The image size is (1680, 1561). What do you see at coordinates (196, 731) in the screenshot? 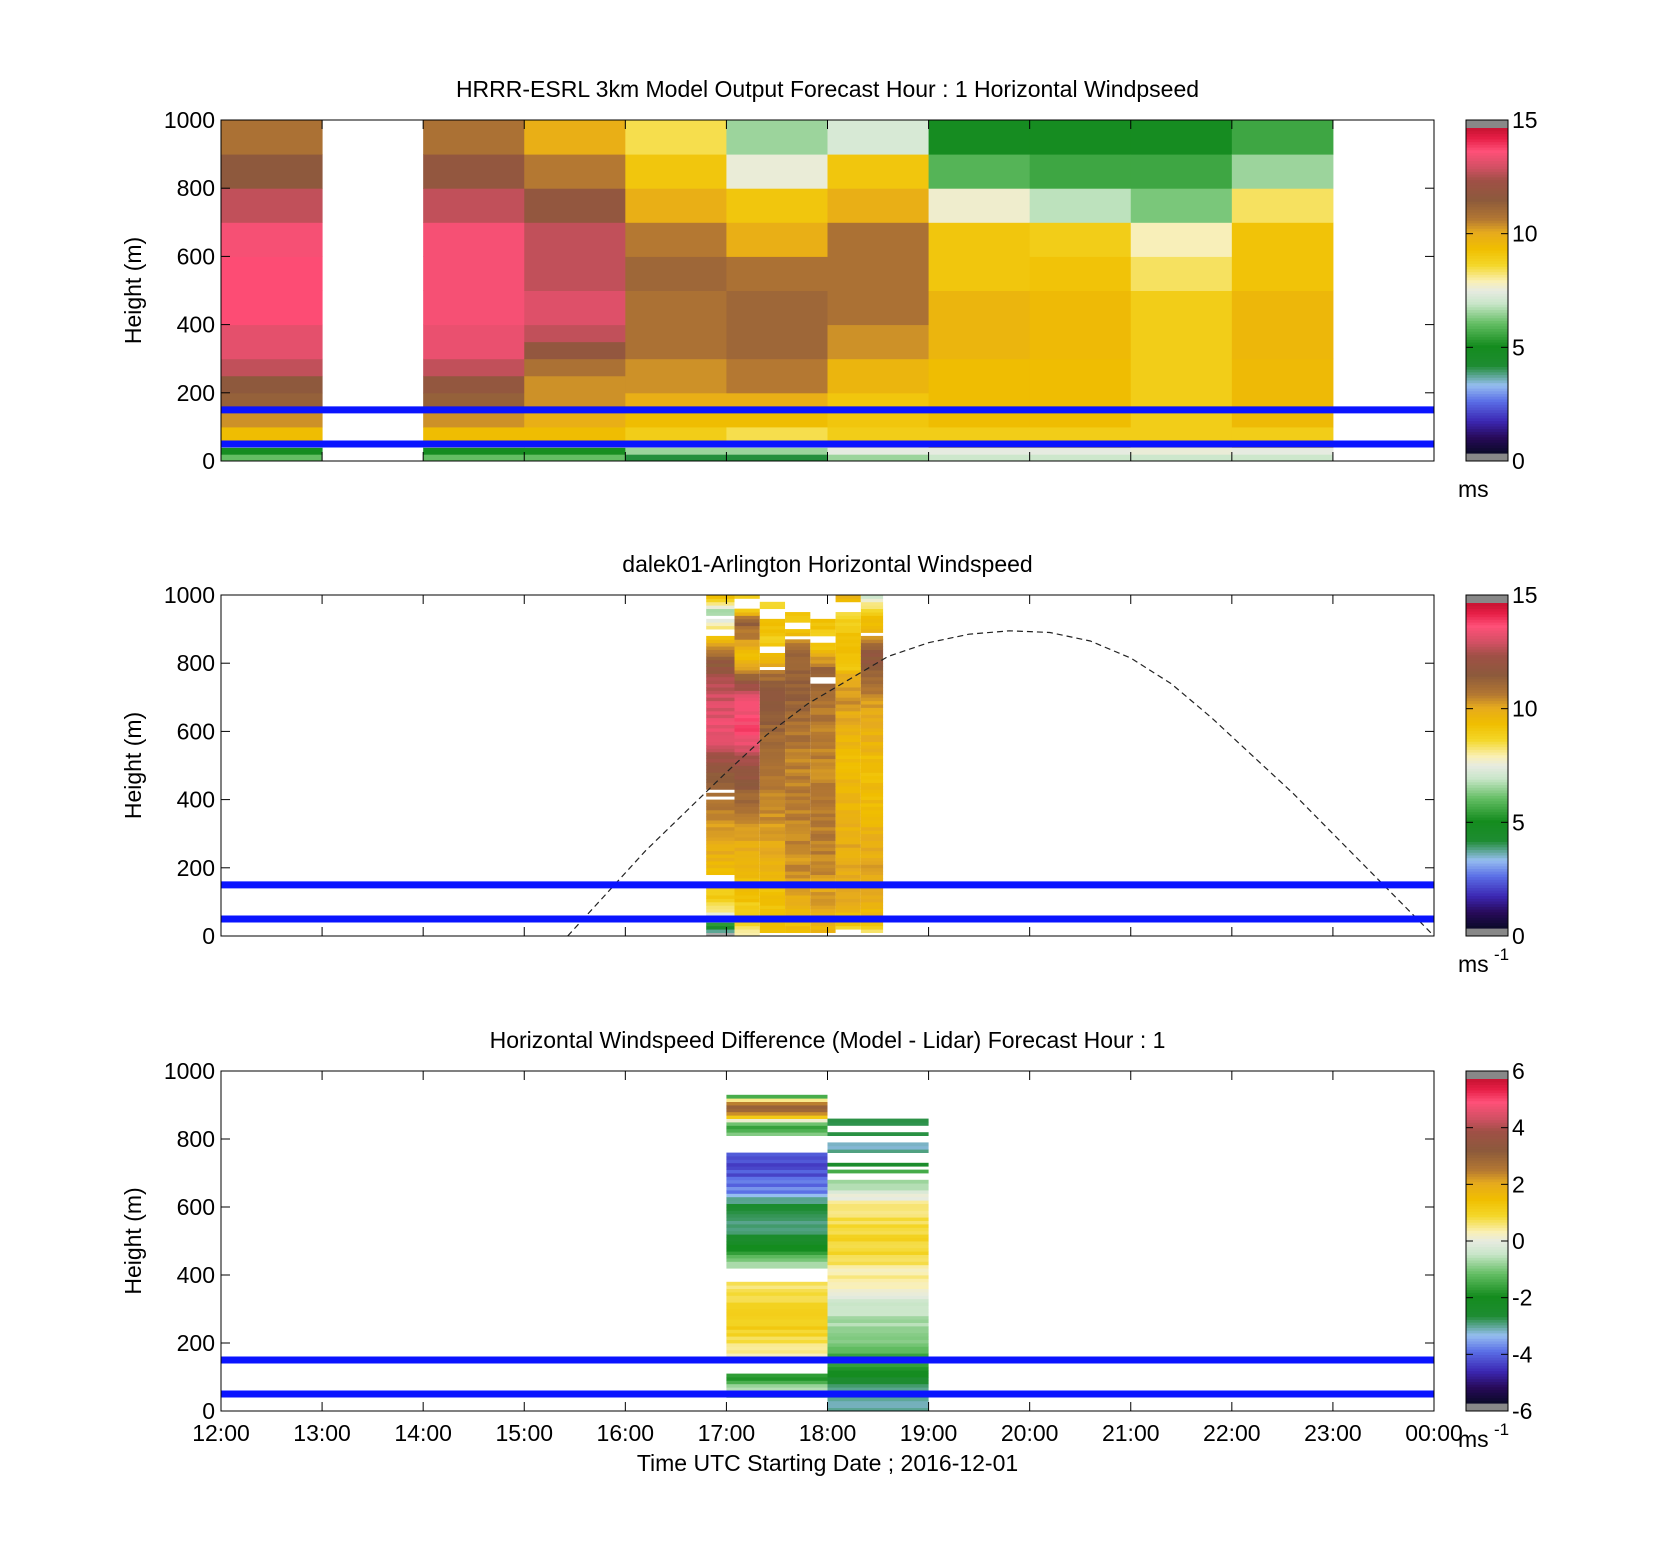
I see `y-tick-label: 600` at bounding box center [196, 731].